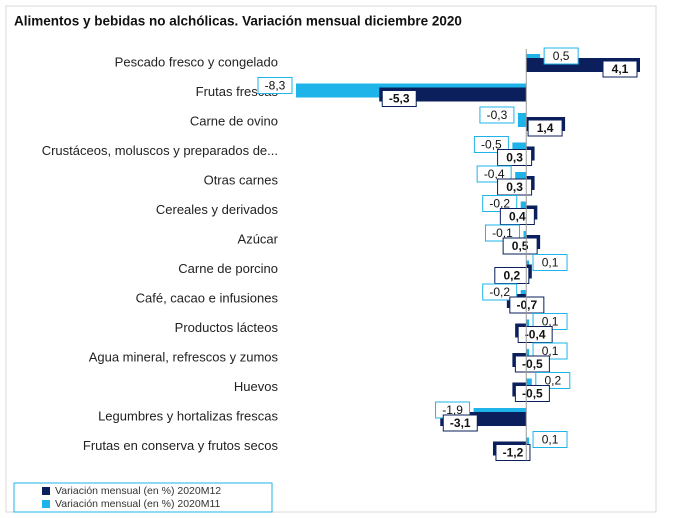 The image size is (675, 518). What do you see at coordinates (138, 504) in the screenshot?
I see `legend-label: Variación mensual (en %) 2020M11` at bounding box center [138, 504].